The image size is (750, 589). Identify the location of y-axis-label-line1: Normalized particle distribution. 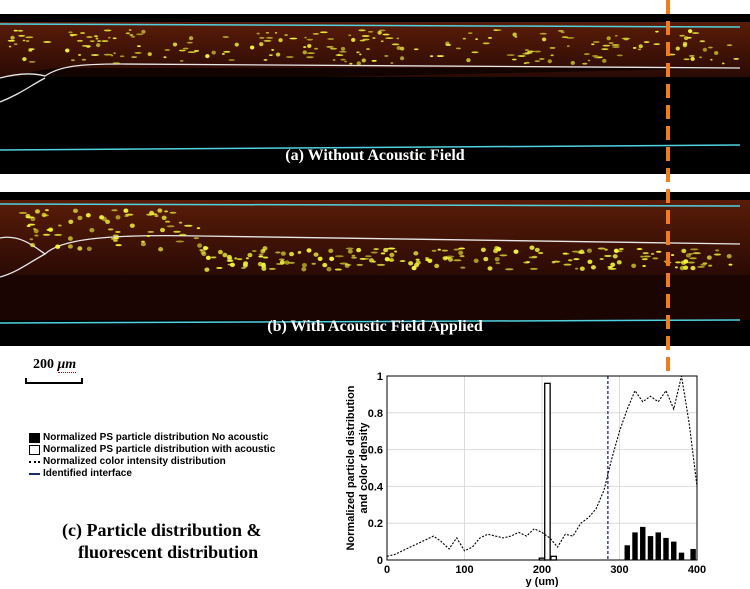
(351, 467).